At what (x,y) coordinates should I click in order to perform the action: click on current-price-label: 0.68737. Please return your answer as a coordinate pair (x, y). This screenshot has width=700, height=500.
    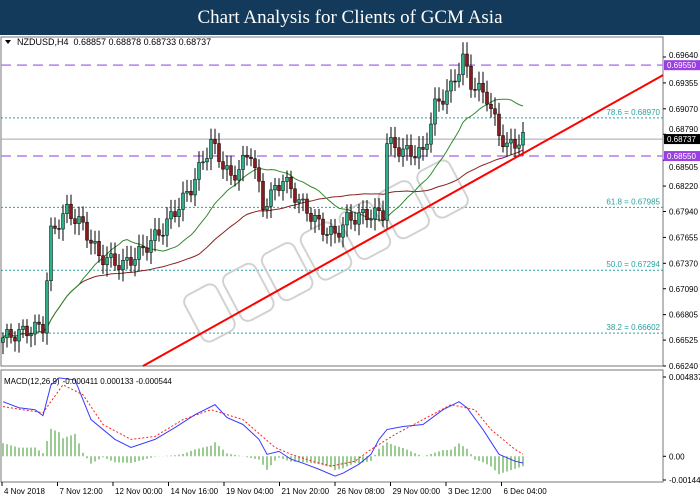
    Looking at the image, I should click on (681, 139).